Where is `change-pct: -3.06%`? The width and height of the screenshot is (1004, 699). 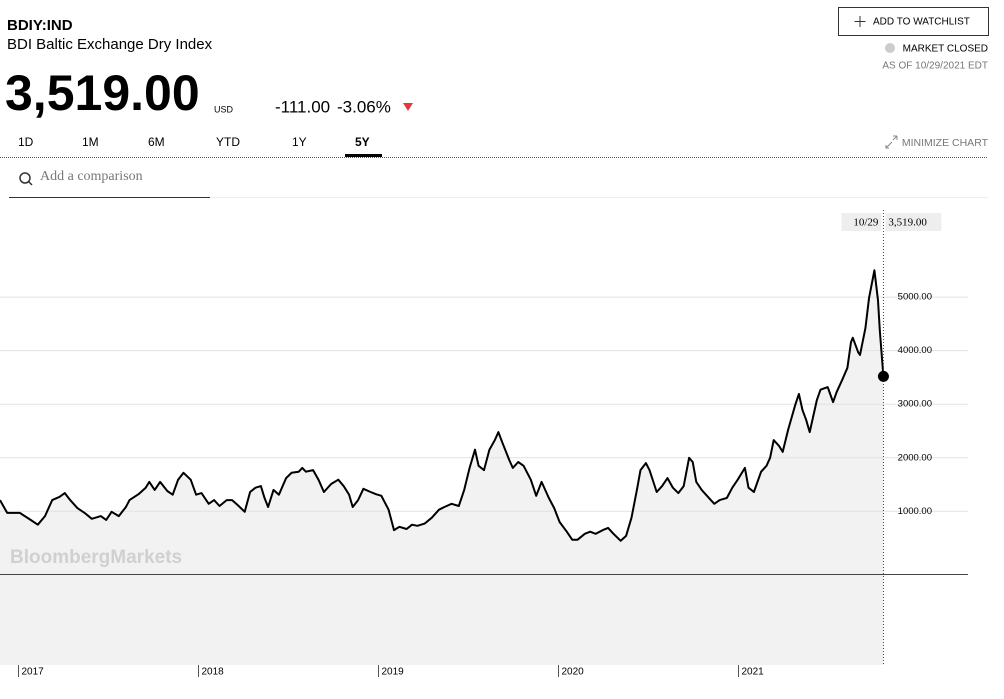 change-pct: -3.06% is located at coordinates (364, 106).